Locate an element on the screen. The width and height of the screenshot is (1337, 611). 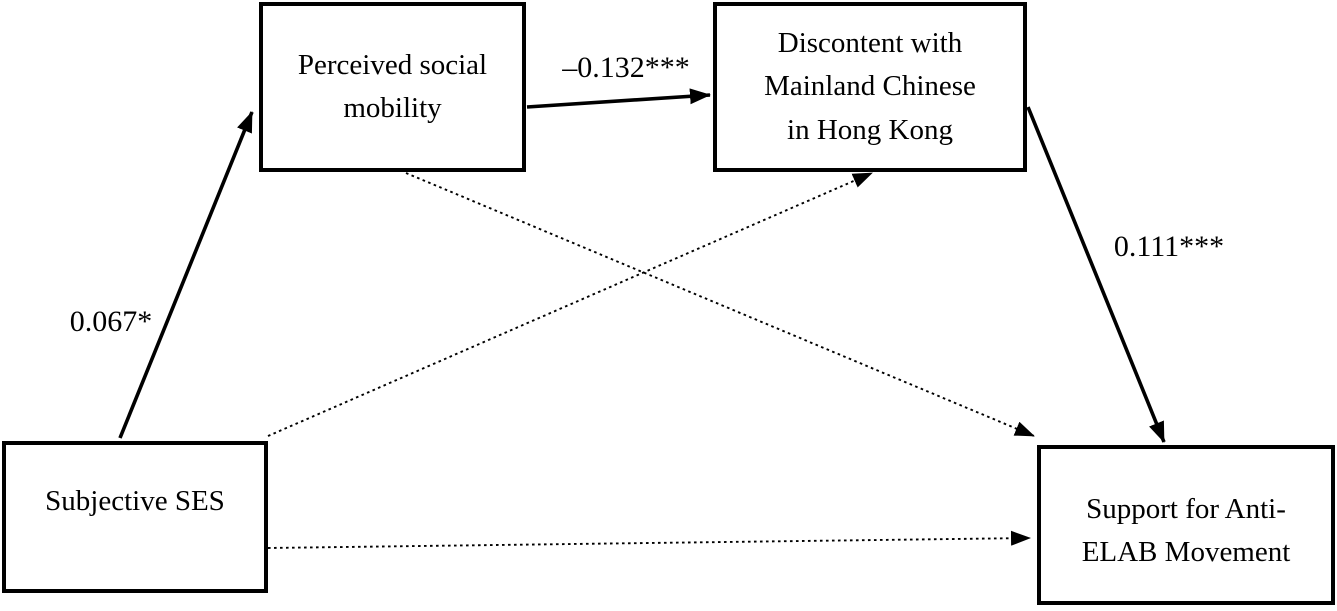
node-label-line: Support for Anti- is located at coordinates (1186, 508).